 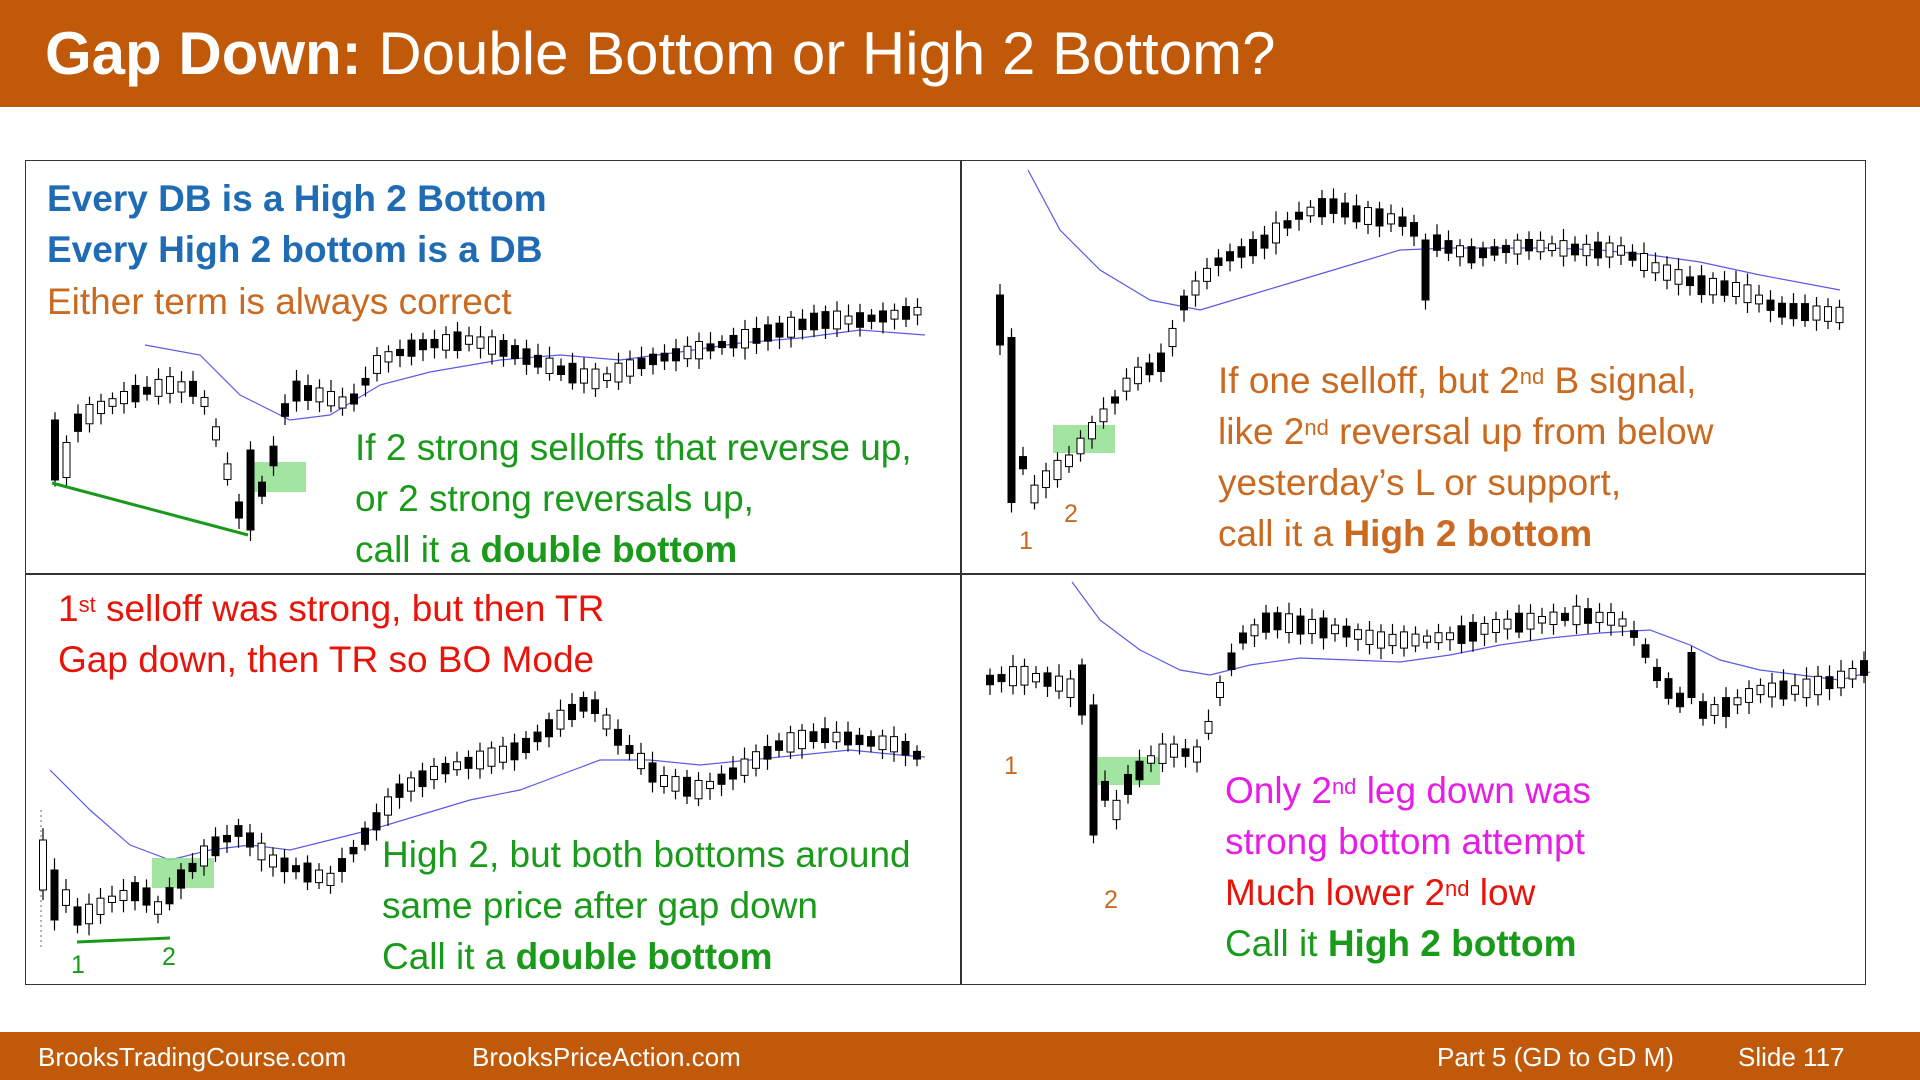 What do you see at coordinates (1468, 533) in the screenshot?
I see `tr-line-4-bold: High 2 bottom` at bounding box center [1468, 533].